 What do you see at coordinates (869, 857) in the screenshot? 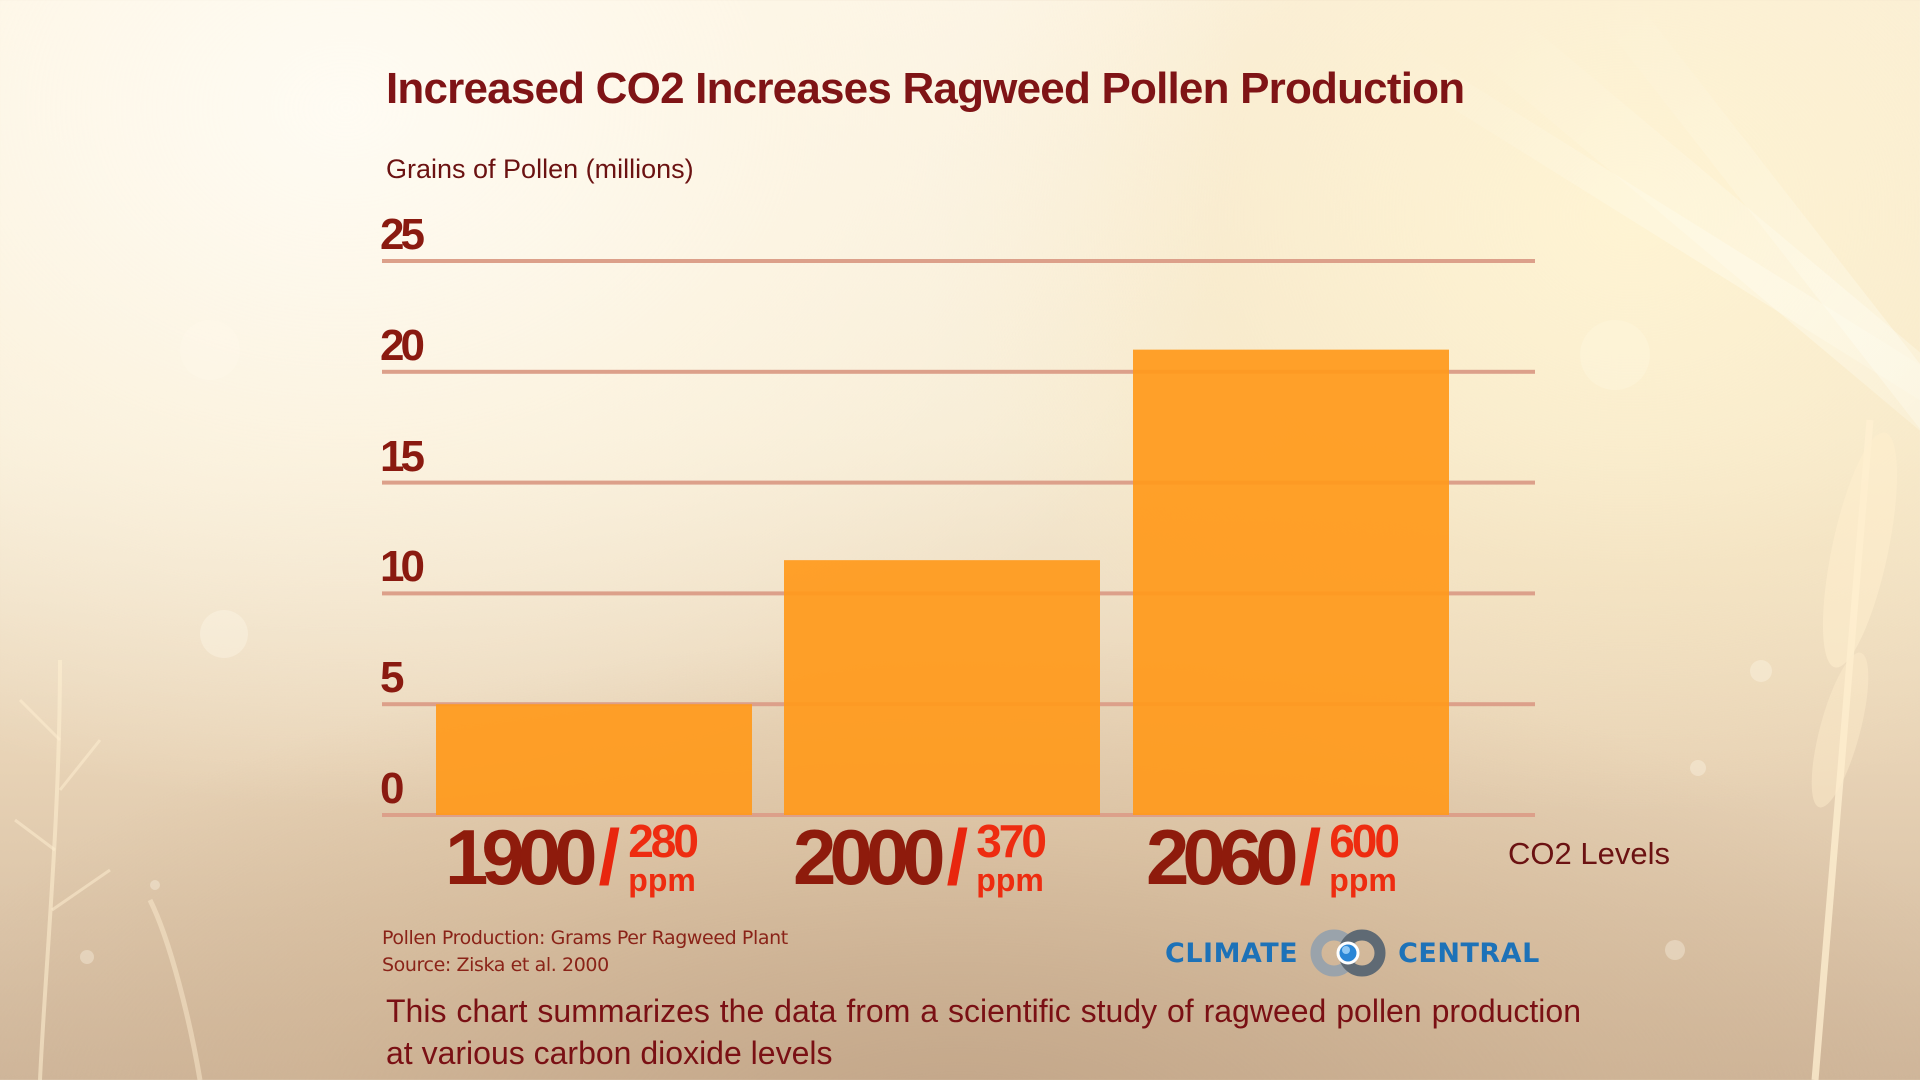
I see `category-year-label: 2000` at bounding box center [869, 857].